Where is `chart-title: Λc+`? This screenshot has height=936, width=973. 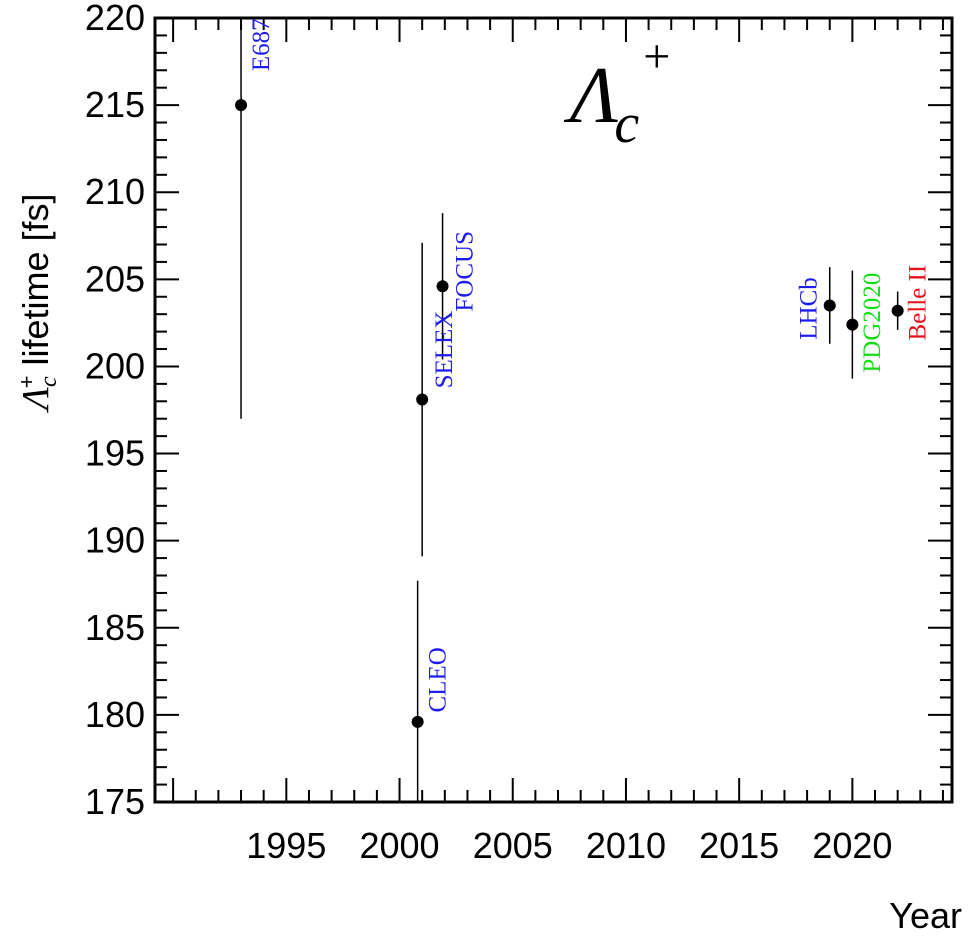 chart-title: Λc+ is located at coordinates (616, 92).